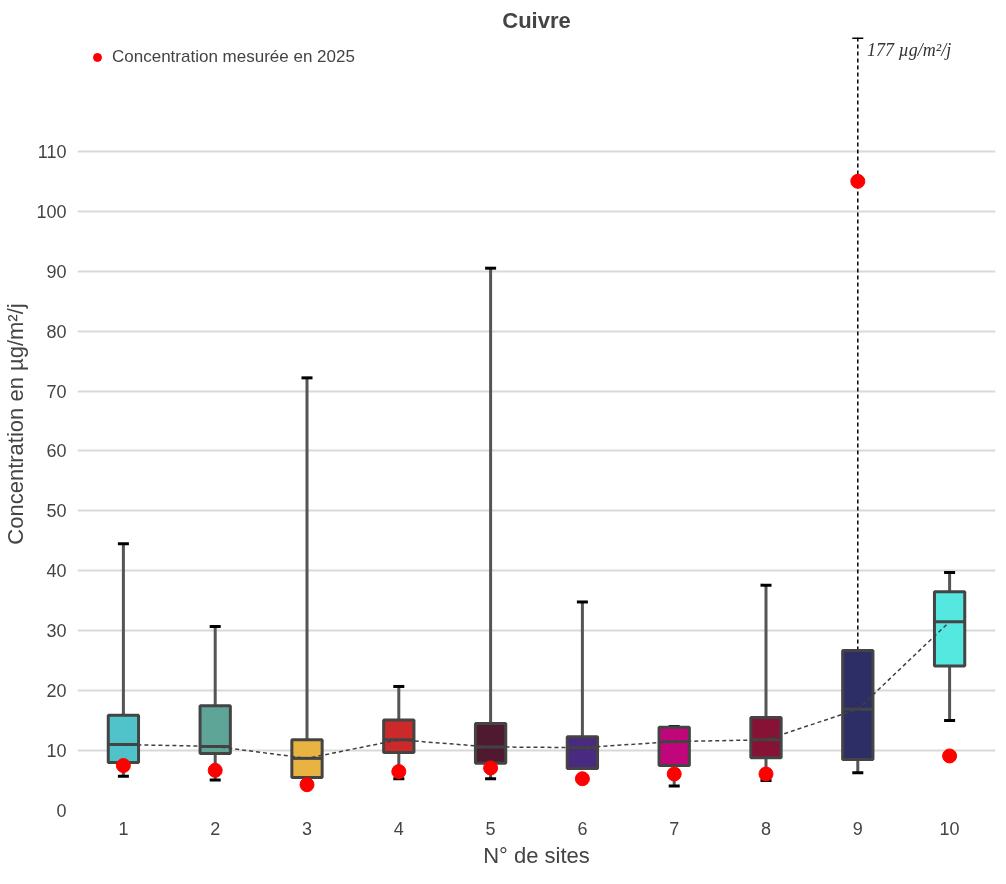 The image size is (1006, 884). What do you see at coordinates (52, 151) in the screenshot?
I see `y-tick-label: 110` at bounding box center [52, 151].